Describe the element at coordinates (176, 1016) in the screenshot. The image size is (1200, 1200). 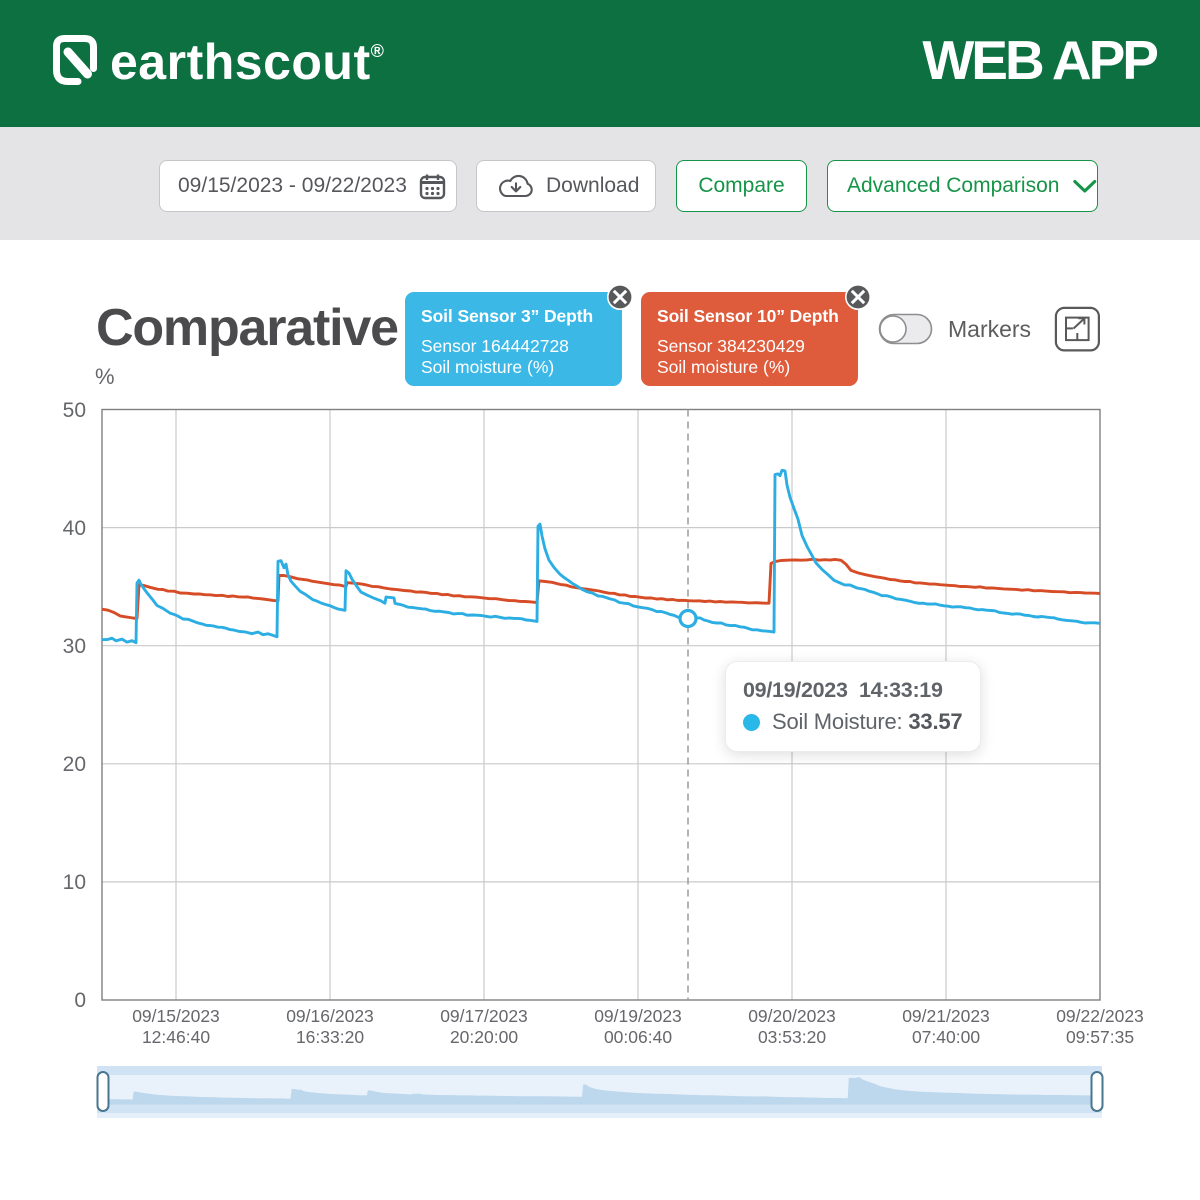
I see `svg-text: 09/15/2023` at that location.